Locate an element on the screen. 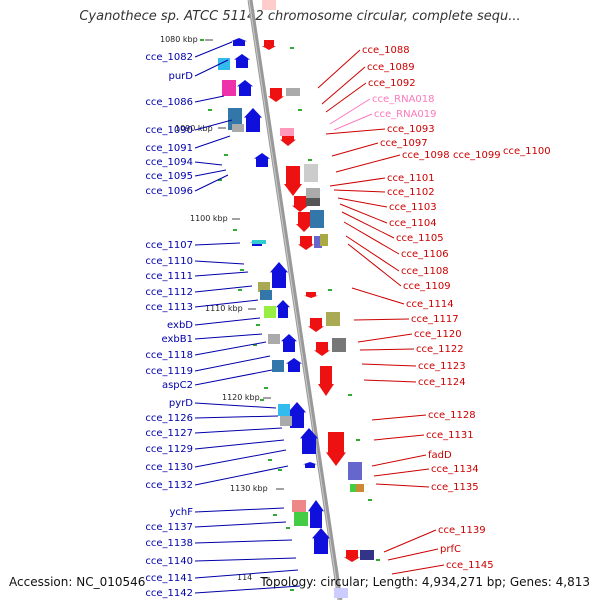  tick-label: 1110 kbp is located at coordinates (224, 308).